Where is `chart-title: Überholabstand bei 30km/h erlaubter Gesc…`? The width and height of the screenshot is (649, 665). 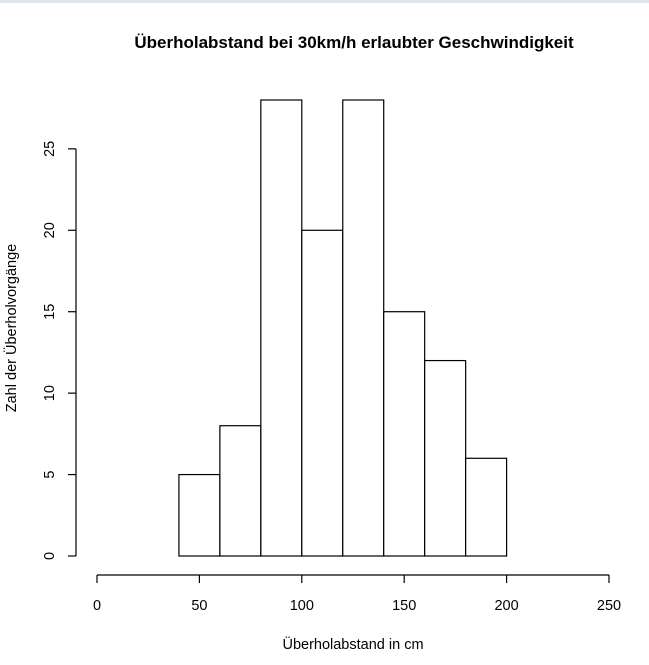 chart-title: Überholabstand bei 30km/h erlaubter Gesc… is located at coordinates (354, 42).